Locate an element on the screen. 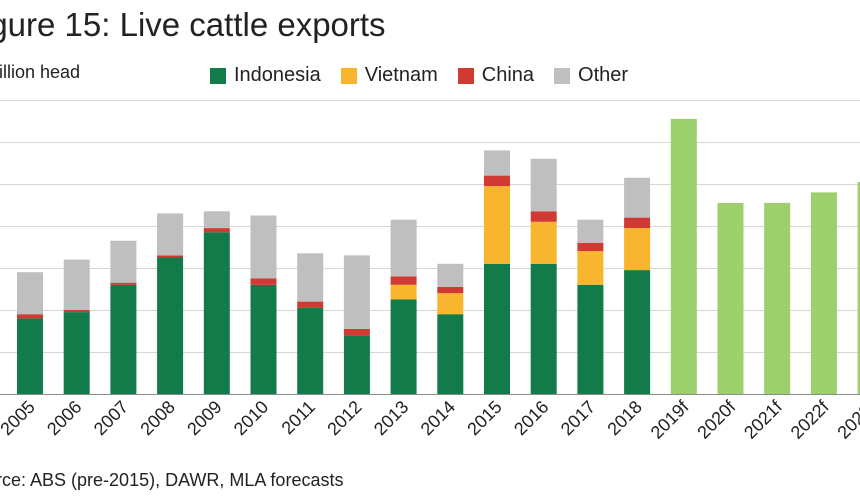 Image resolution: width=860 pixels, height=500 pixels. bar-forecast-2023f is located at coordinates (858, 287).